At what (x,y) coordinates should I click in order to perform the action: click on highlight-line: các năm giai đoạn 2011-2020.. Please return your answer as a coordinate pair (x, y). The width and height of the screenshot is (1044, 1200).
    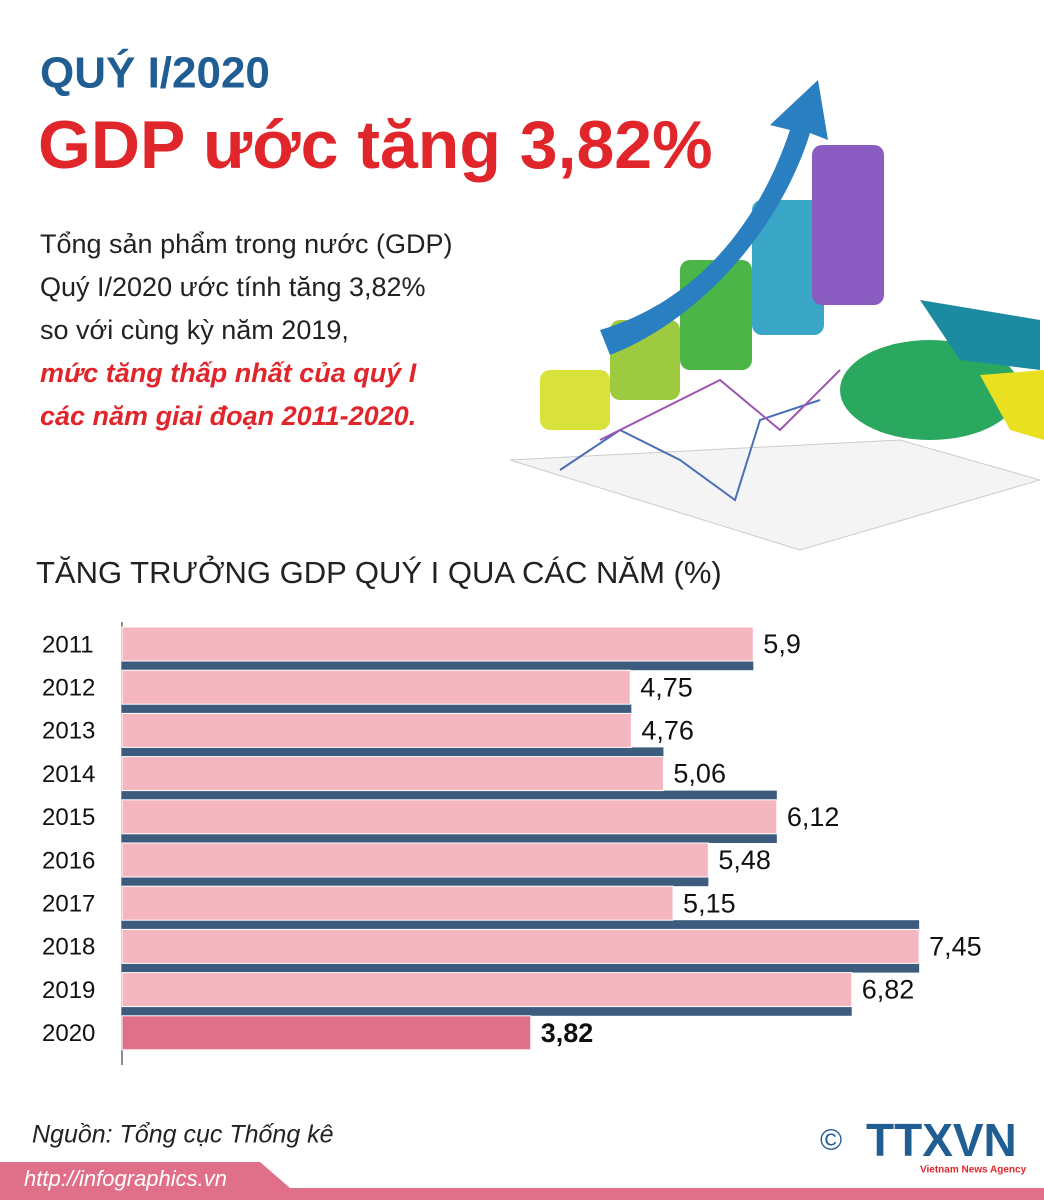
    Looking at the image, I should click on (228, 416).